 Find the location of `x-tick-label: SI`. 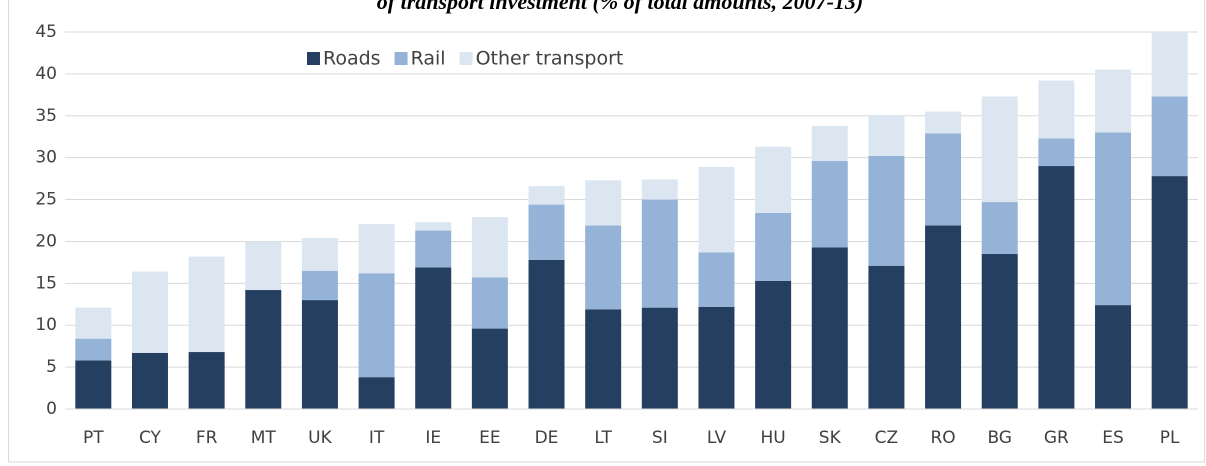

x-tick-label: SI is located at coordinates (660, 438).